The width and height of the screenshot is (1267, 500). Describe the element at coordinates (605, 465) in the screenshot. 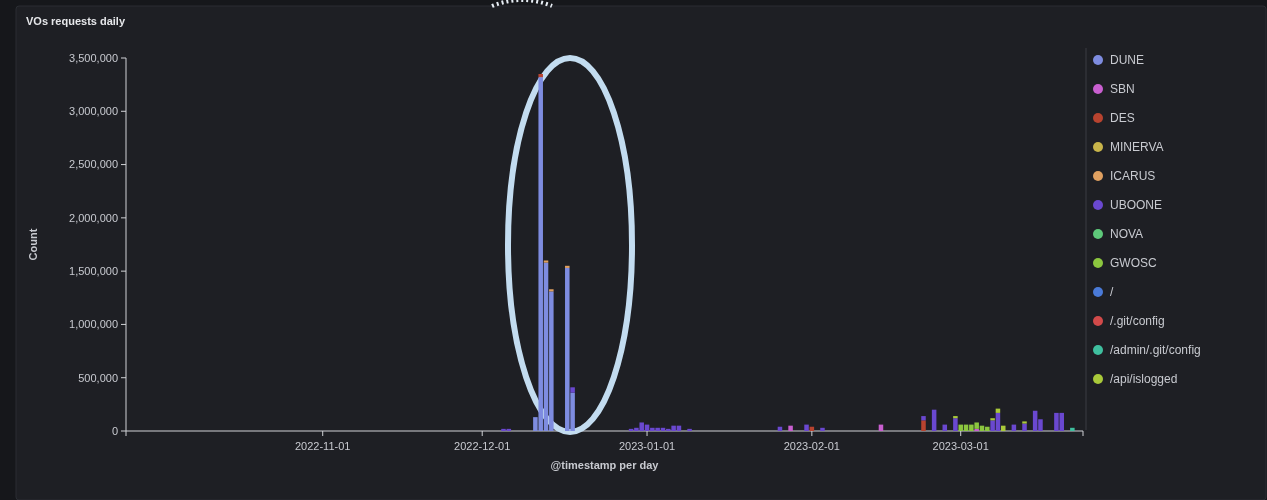

I see `x-axis-title: @timestamp per day` at that location.